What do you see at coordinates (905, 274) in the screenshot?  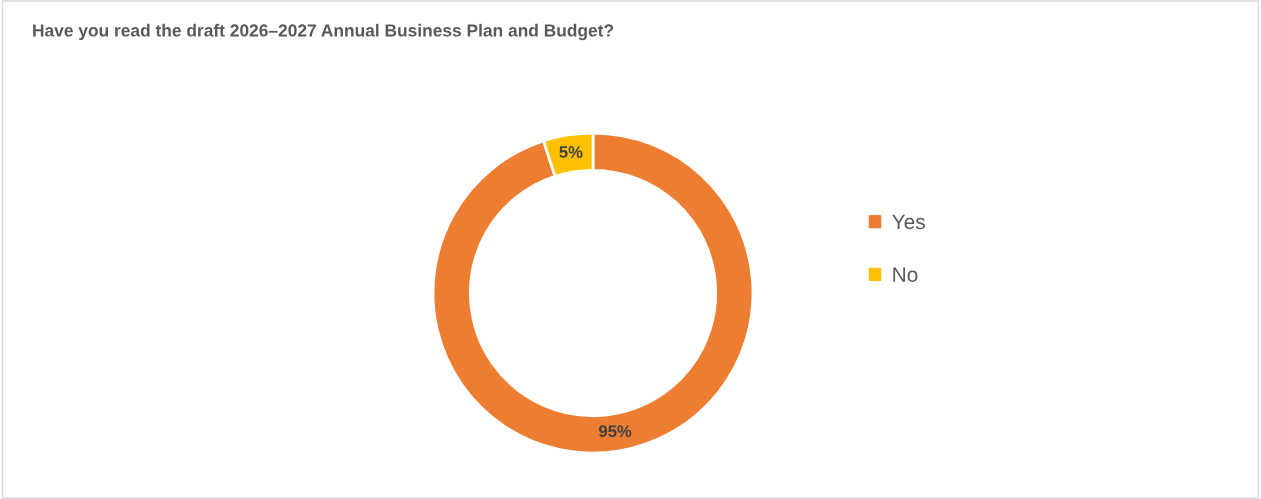 I see `legend-label: No` at bounding box center [905, 274].